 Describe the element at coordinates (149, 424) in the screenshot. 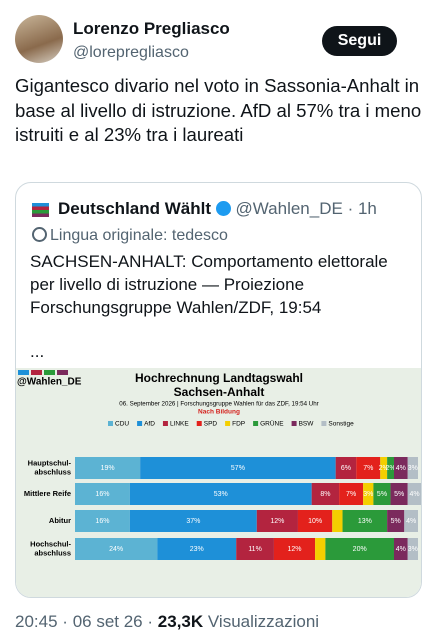

I see `legend-label: AfD` at that location.